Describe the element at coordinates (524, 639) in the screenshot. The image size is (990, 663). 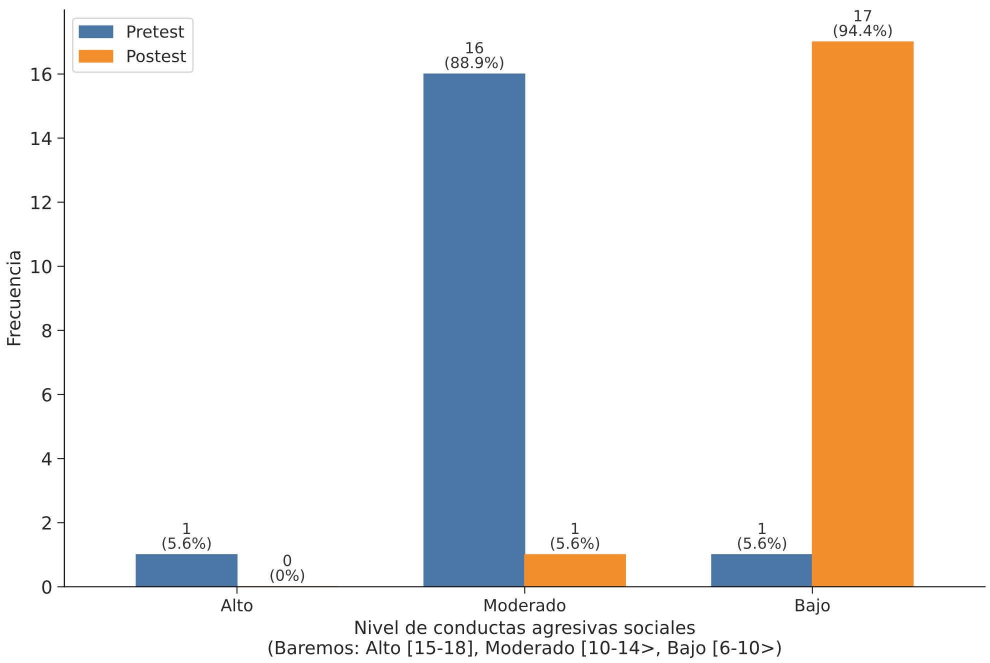
I see `x-axis-title: Nivel de conductas agresivas sociales (Baremos: Alto [15-18], Moderado [10-14>, Bajo [6-10>)` at that location.